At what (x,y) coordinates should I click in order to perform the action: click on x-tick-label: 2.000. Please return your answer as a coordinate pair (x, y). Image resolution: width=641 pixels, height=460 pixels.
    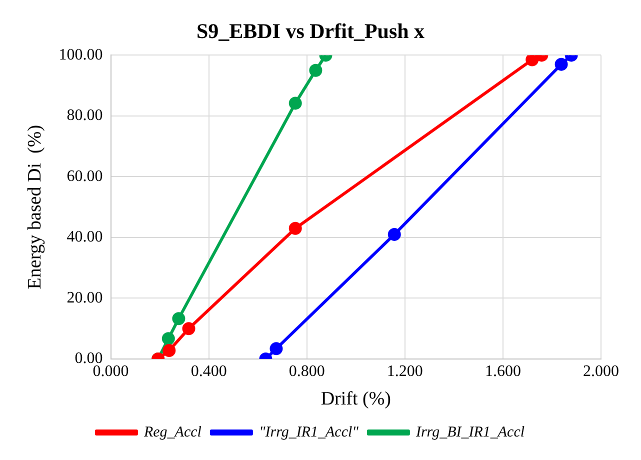
    Looking at the image, I should click on (601, 371).